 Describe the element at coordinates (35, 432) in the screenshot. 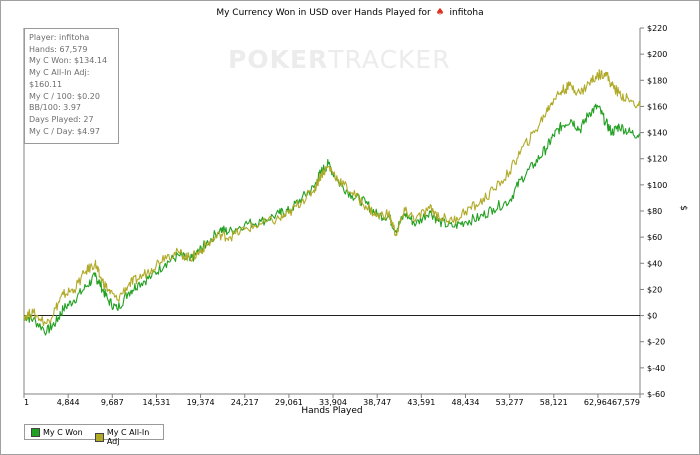

I see `legend-swatch-won` at that location.